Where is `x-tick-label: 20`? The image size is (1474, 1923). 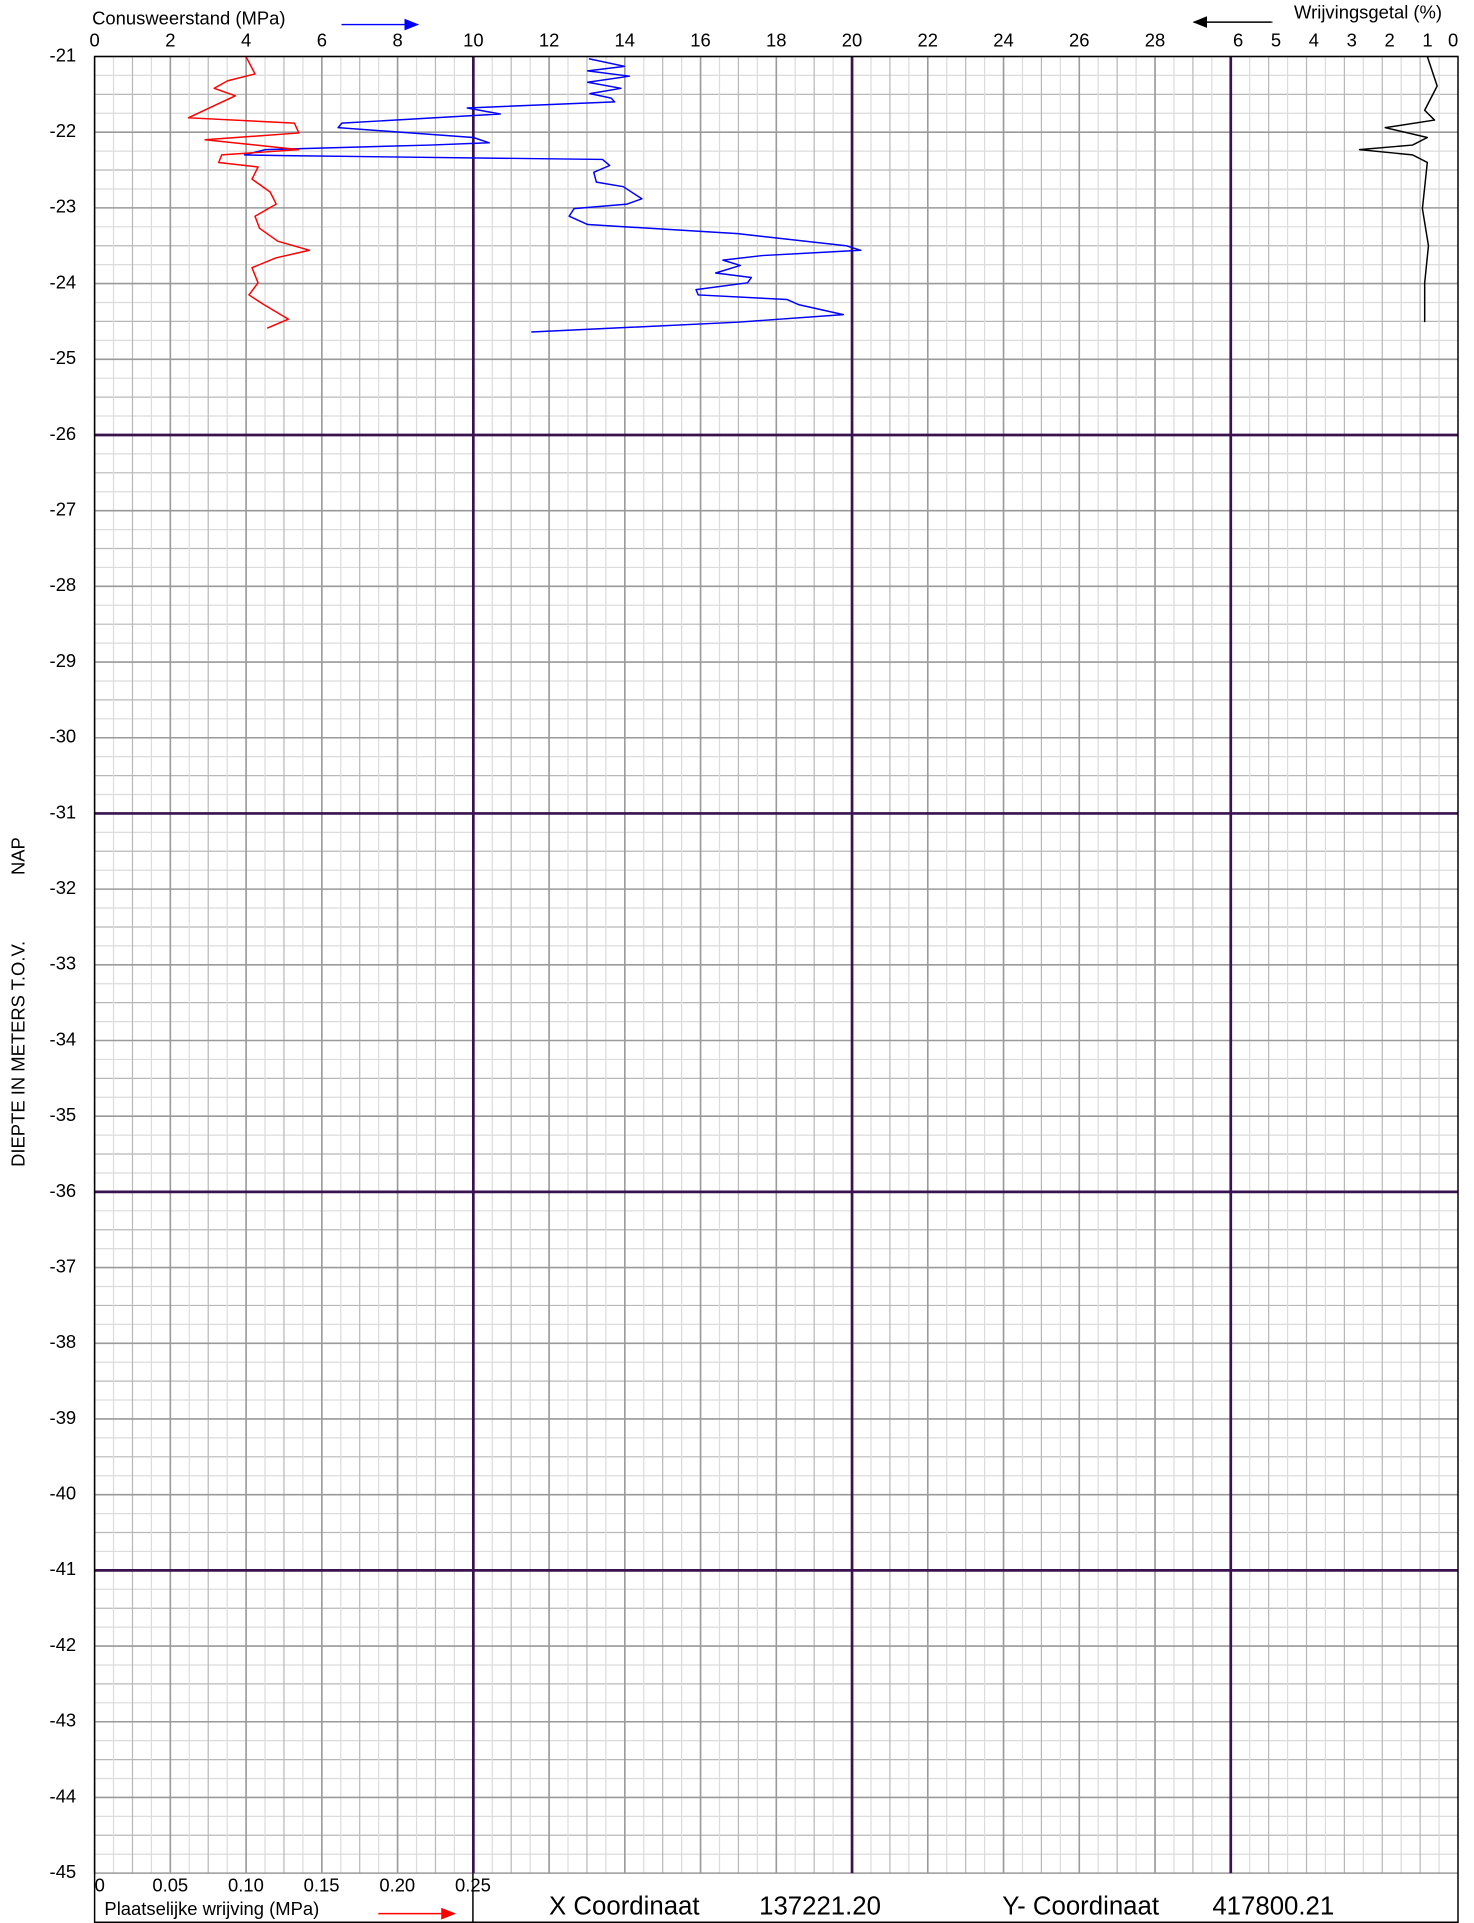
x-tick-label: 20 is located at coordinates (852, 40).